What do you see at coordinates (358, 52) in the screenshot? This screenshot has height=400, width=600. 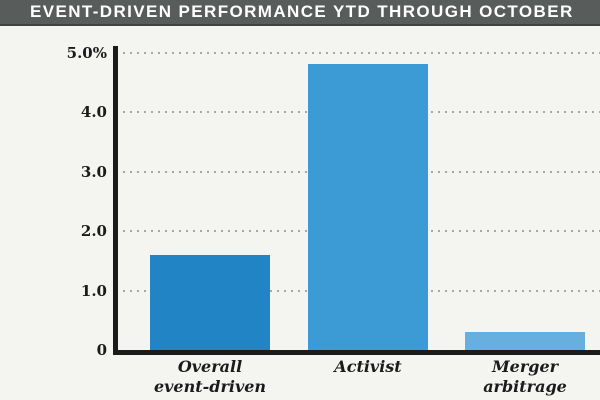 I see `gridline-5.0%` at bounding box center [358, 52].